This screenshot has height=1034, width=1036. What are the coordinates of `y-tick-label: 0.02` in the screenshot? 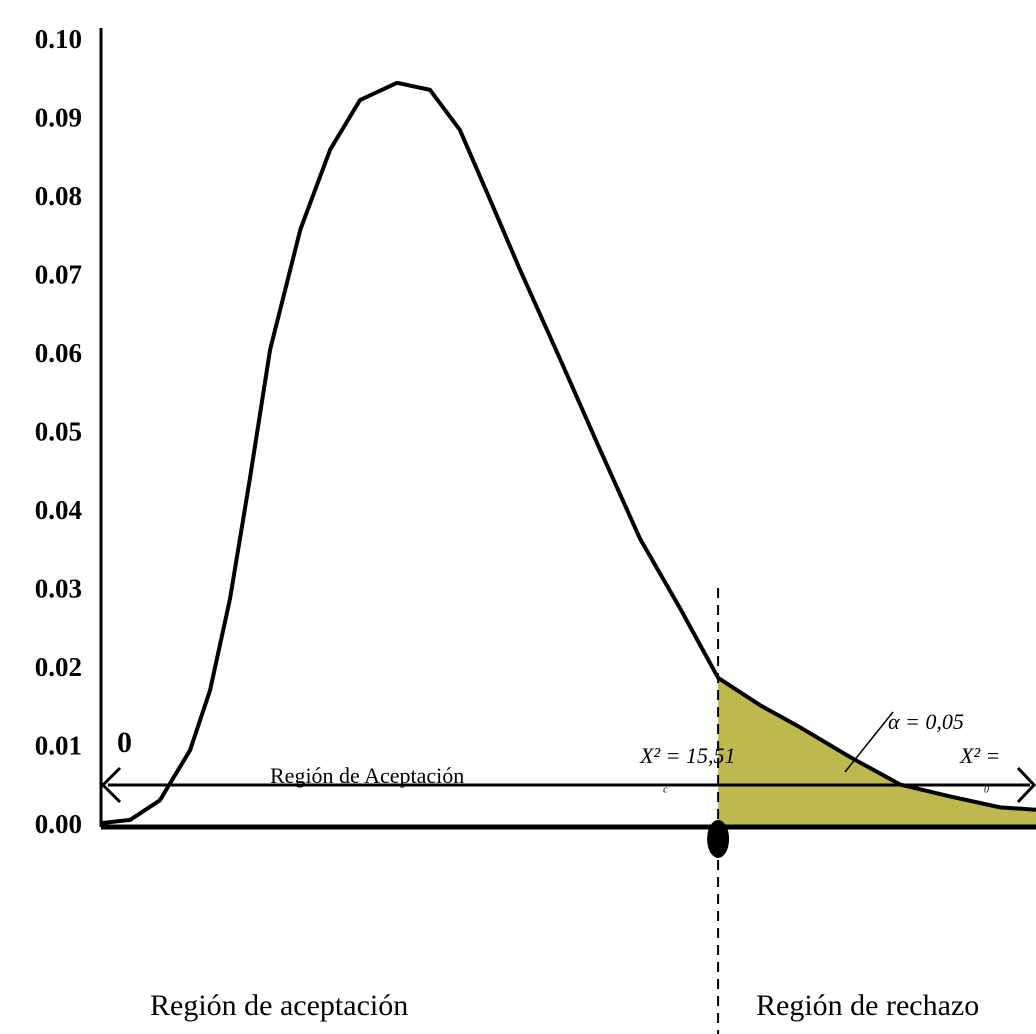 It's located at (58, 667).